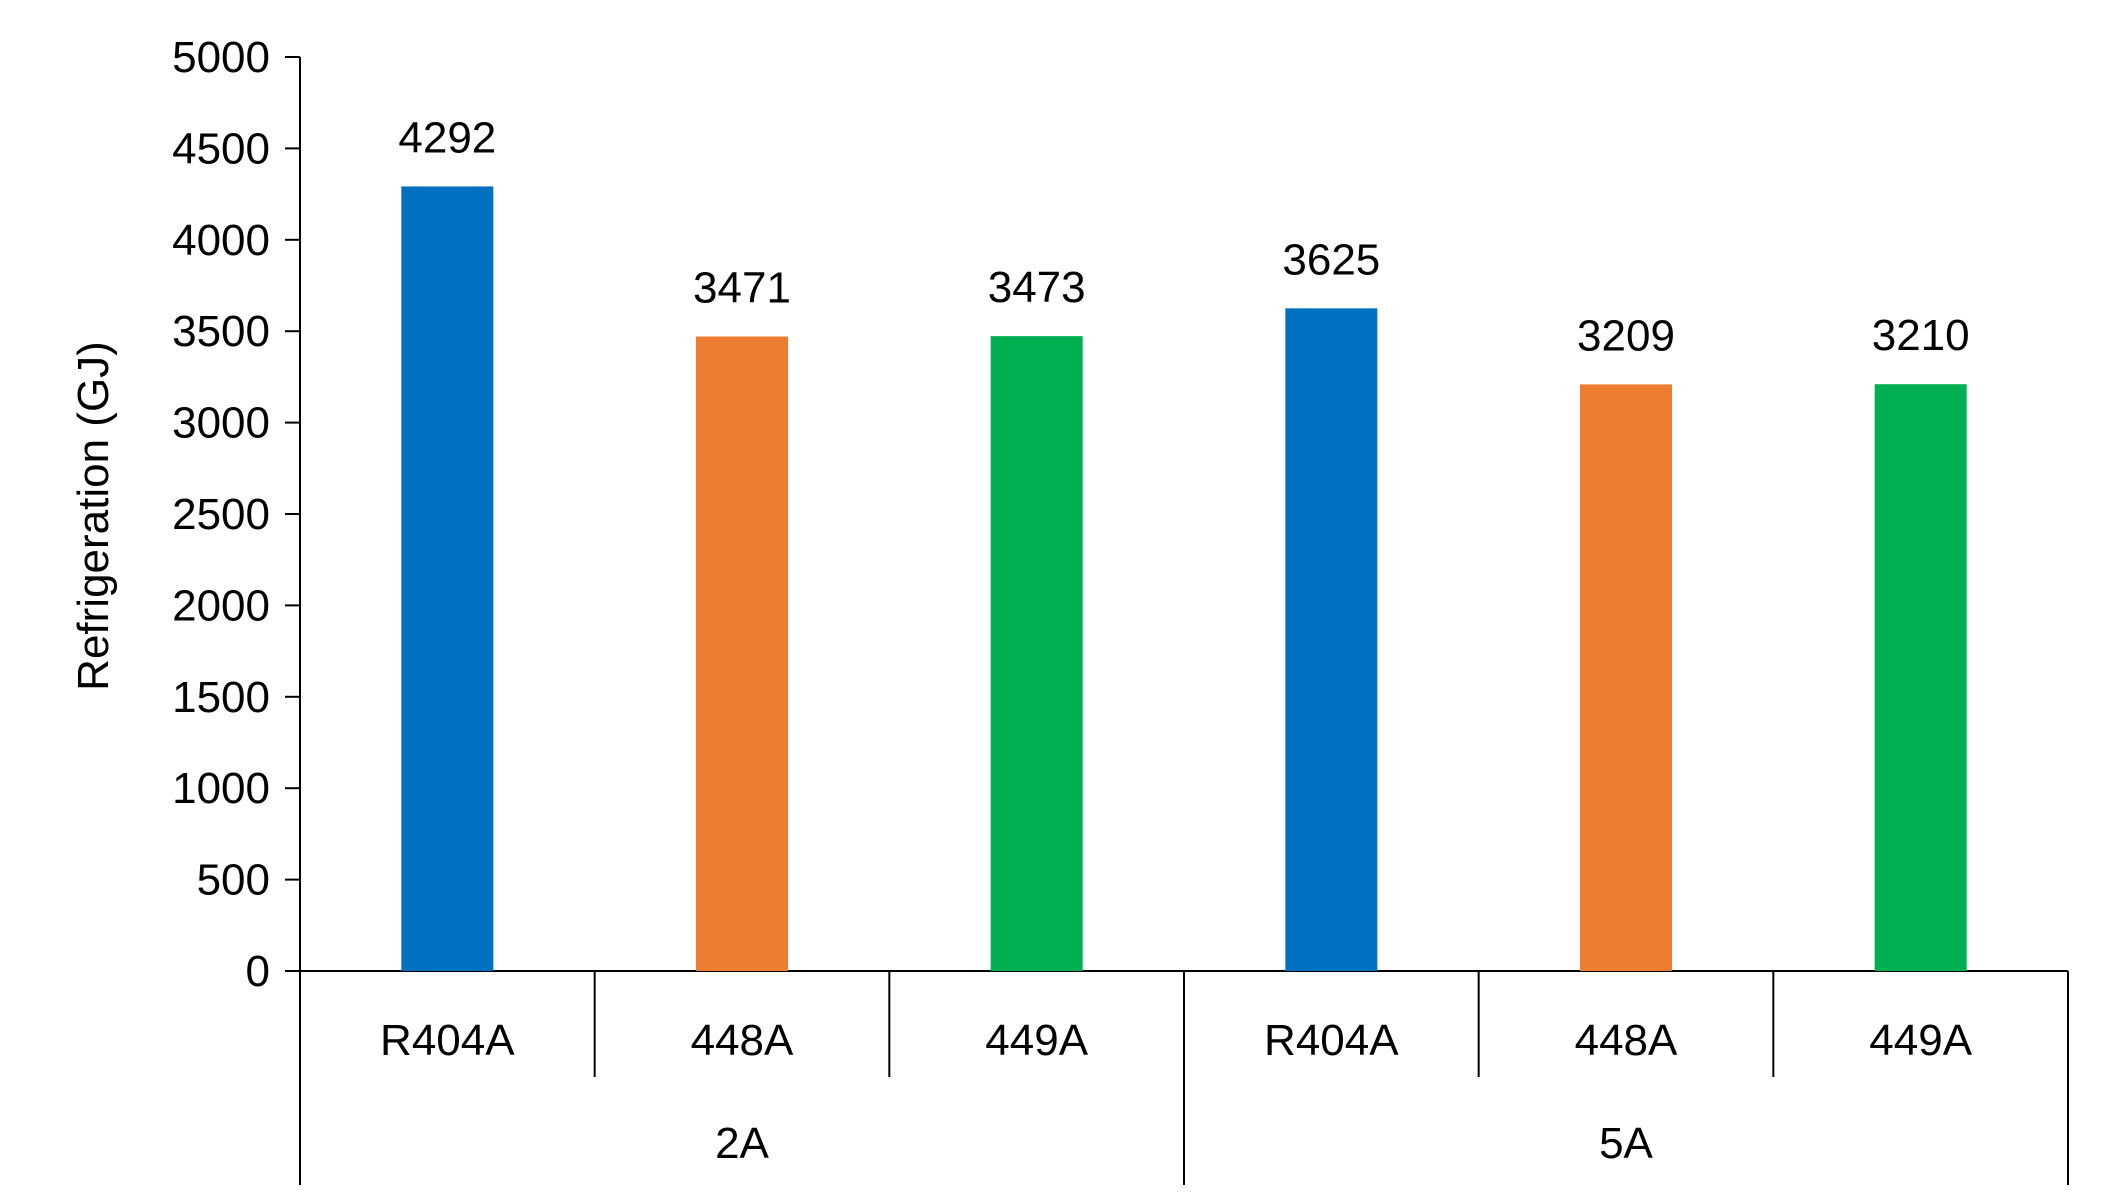 Image resolution: width=2111 pixels, height=1198 pixels. I want to click on y-tick-label: 3500, so click(221, 331).